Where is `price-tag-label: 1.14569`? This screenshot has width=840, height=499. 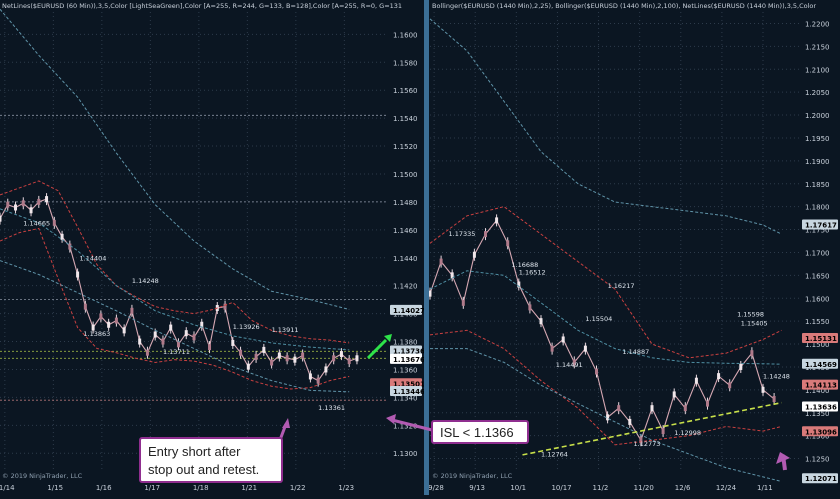
price-tag-label: 1.14569 is located at coordinates (821, 365).